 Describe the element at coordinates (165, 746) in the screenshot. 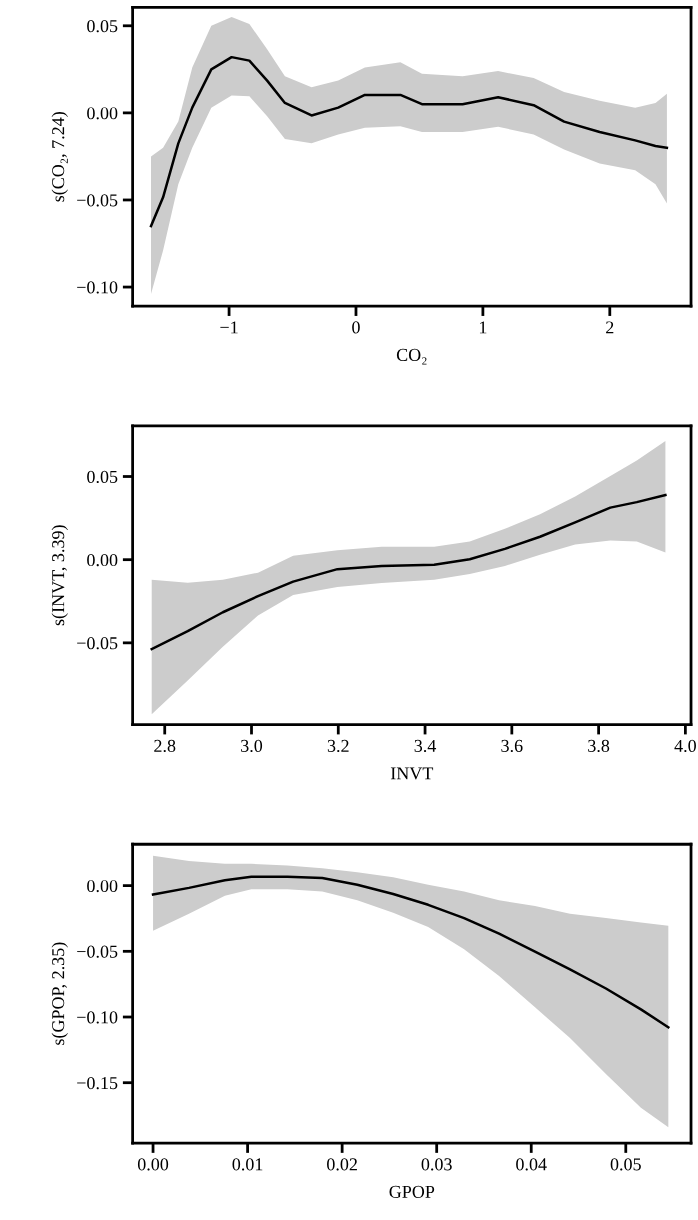

I see `x-tick-label: 2.8` at that location.